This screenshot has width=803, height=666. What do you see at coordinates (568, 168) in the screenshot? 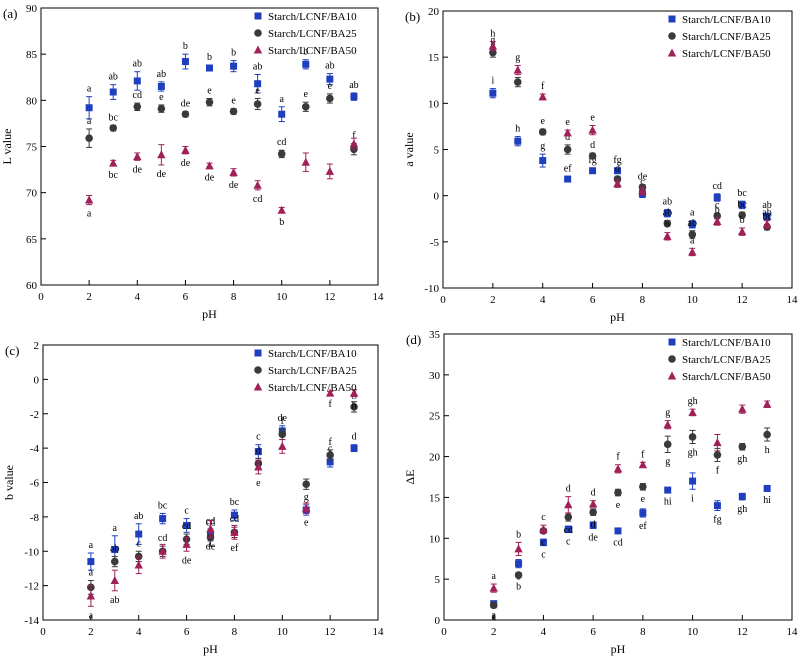
I see `significance-label: ef` at bounding box center [568, 168].